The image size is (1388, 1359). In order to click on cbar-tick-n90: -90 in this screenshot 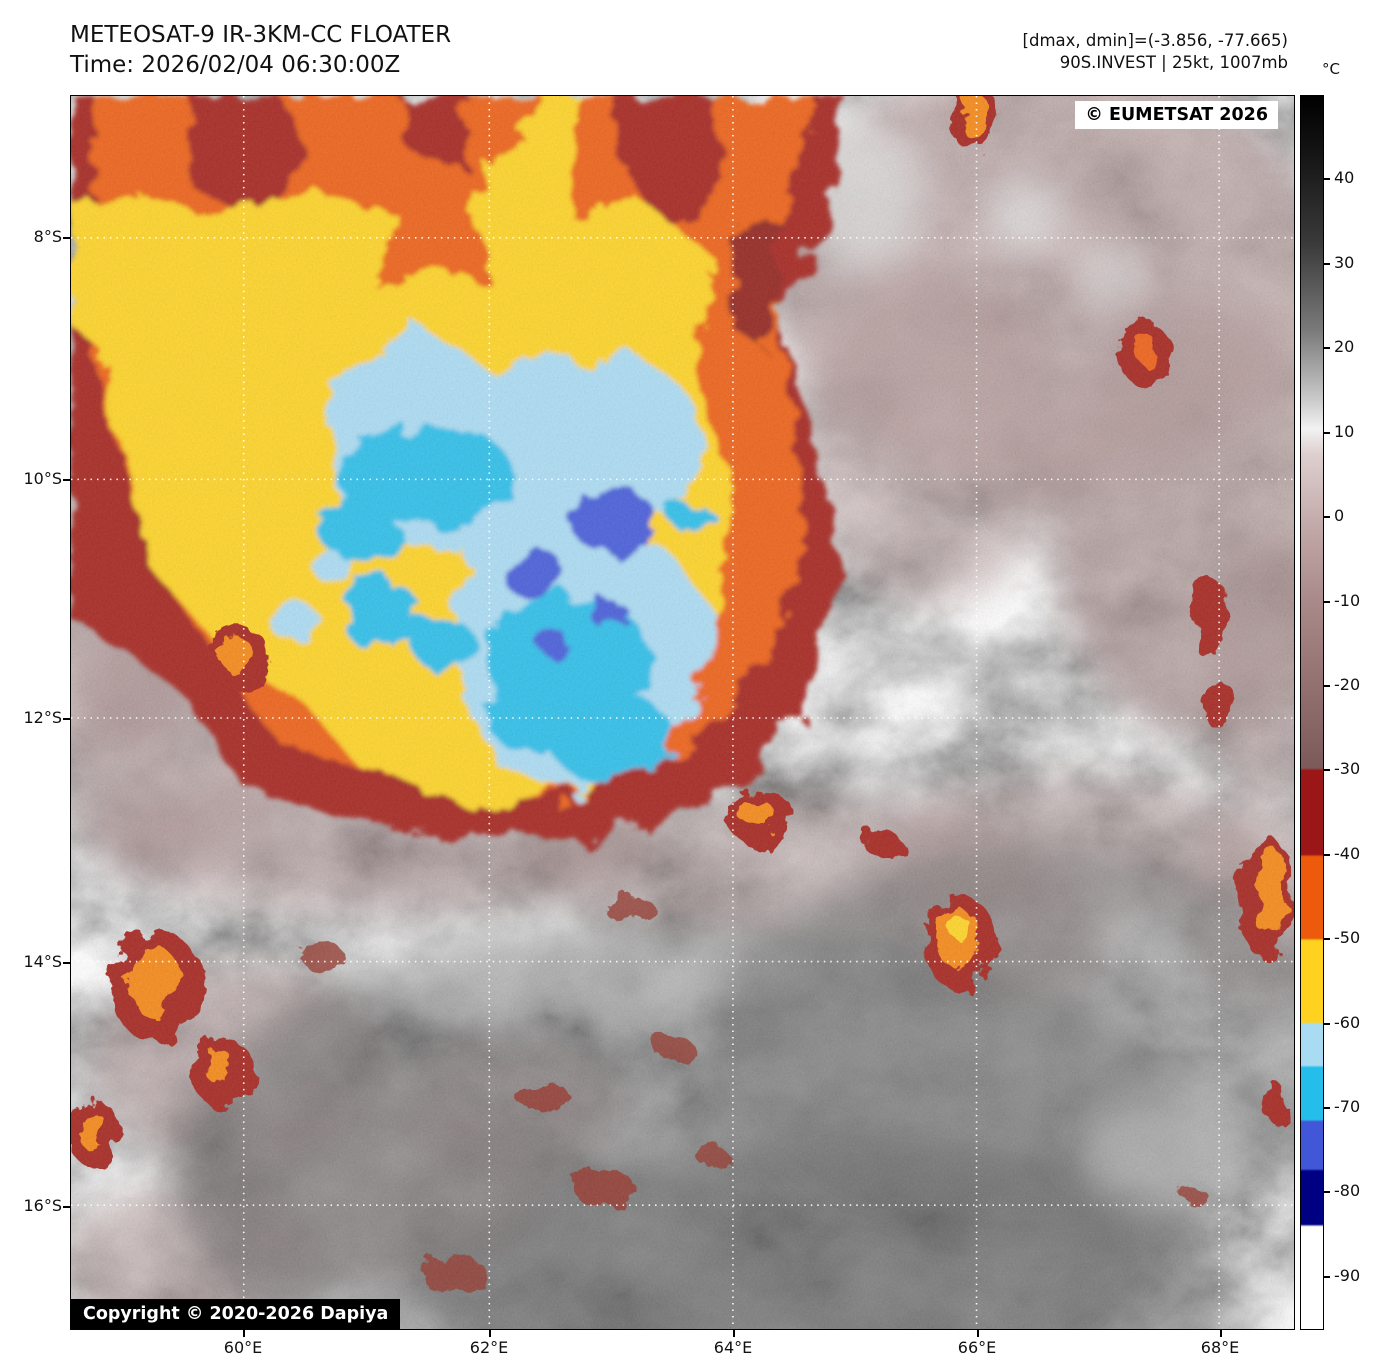, I will do `click(1347, 1275)`.